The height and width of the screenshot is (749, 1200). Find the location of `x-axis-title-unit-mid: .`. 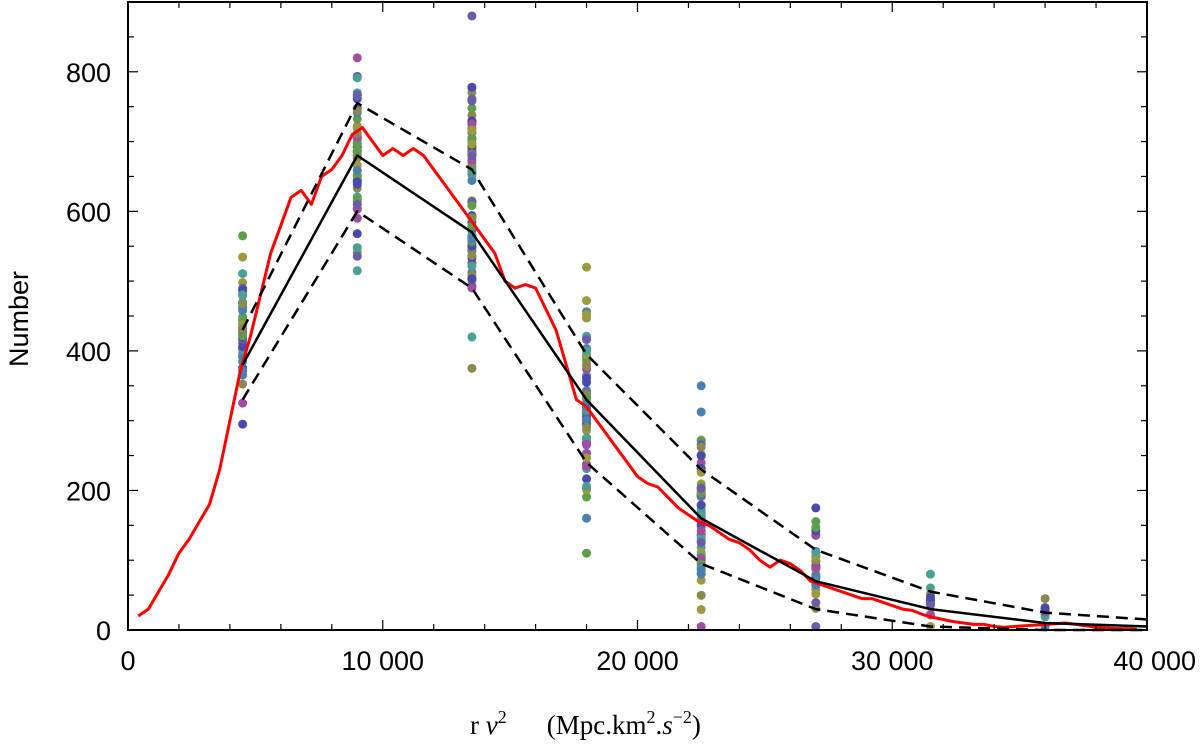

x-axis-title-unit-mid: . is located at coordinates (658, 725).